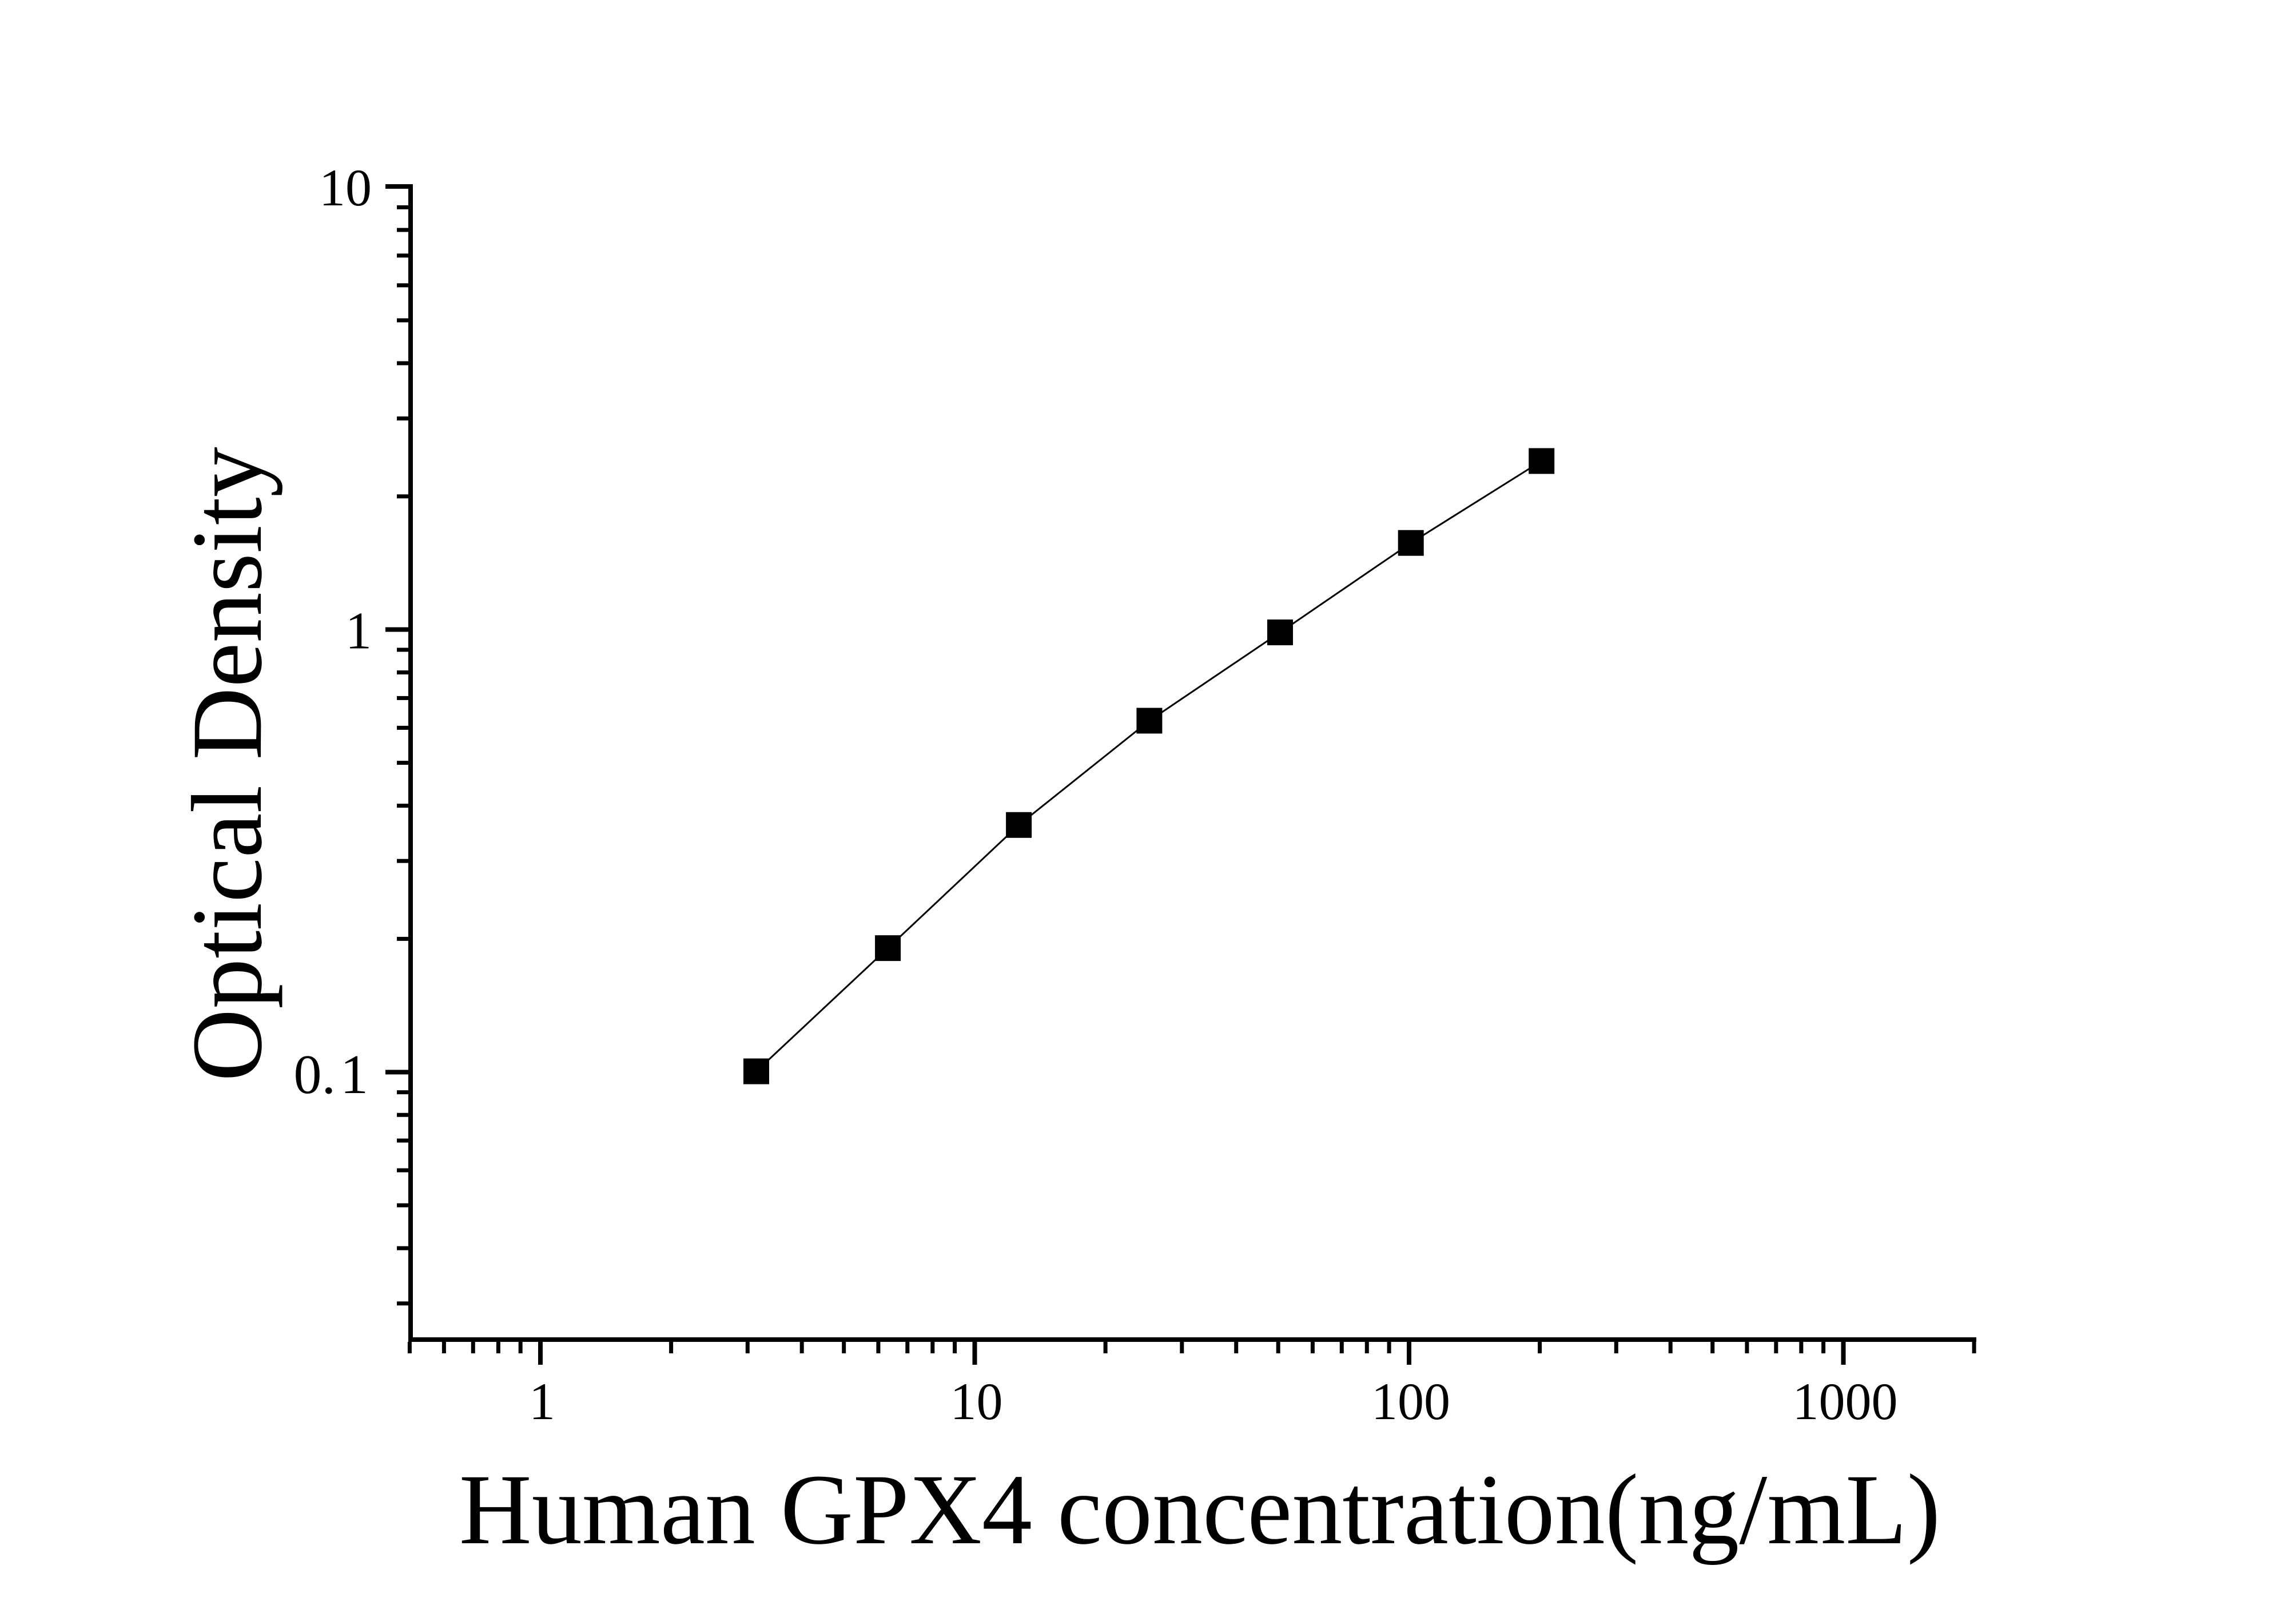  What do you see at coordinates (1200, 1510) in the screenshot?
I see `svg-text:Human GPX4 concentration(ng/mL: Human GPX4 concentration(ng/mL)` at bounding box center [1200, 1510].